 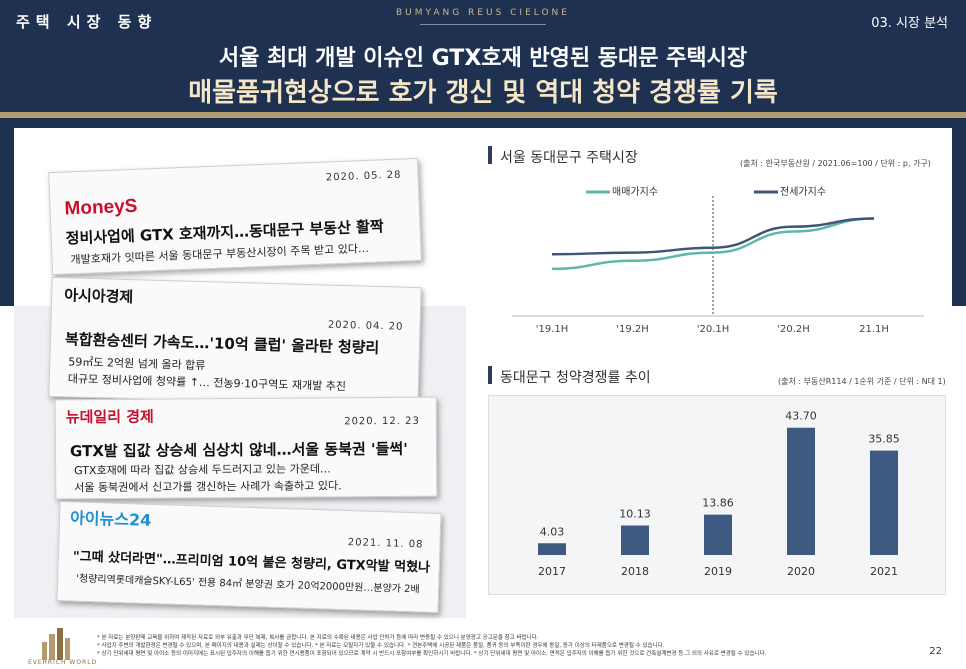 I want to click on line-section-title: 서울 동대문구 주택시장, so click(x=569, y=158).